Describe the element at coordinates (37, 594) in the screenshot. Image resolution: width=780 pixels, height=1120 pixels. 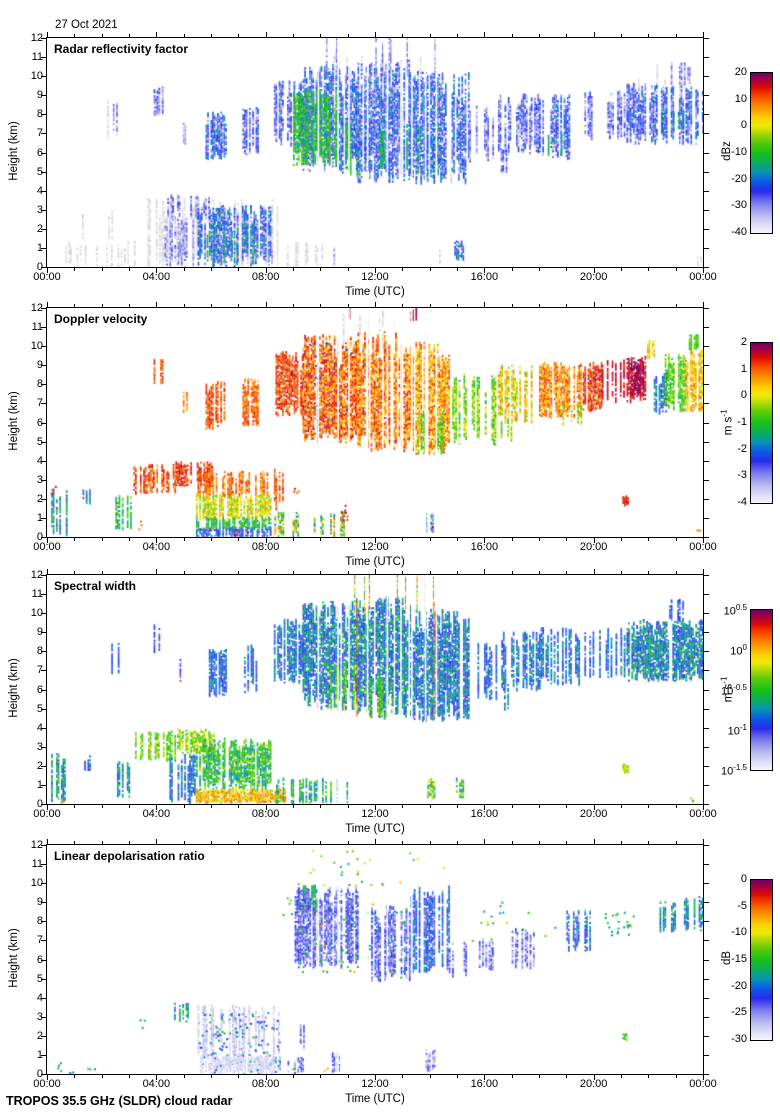
I see `y-tick-label: 11` at that location.